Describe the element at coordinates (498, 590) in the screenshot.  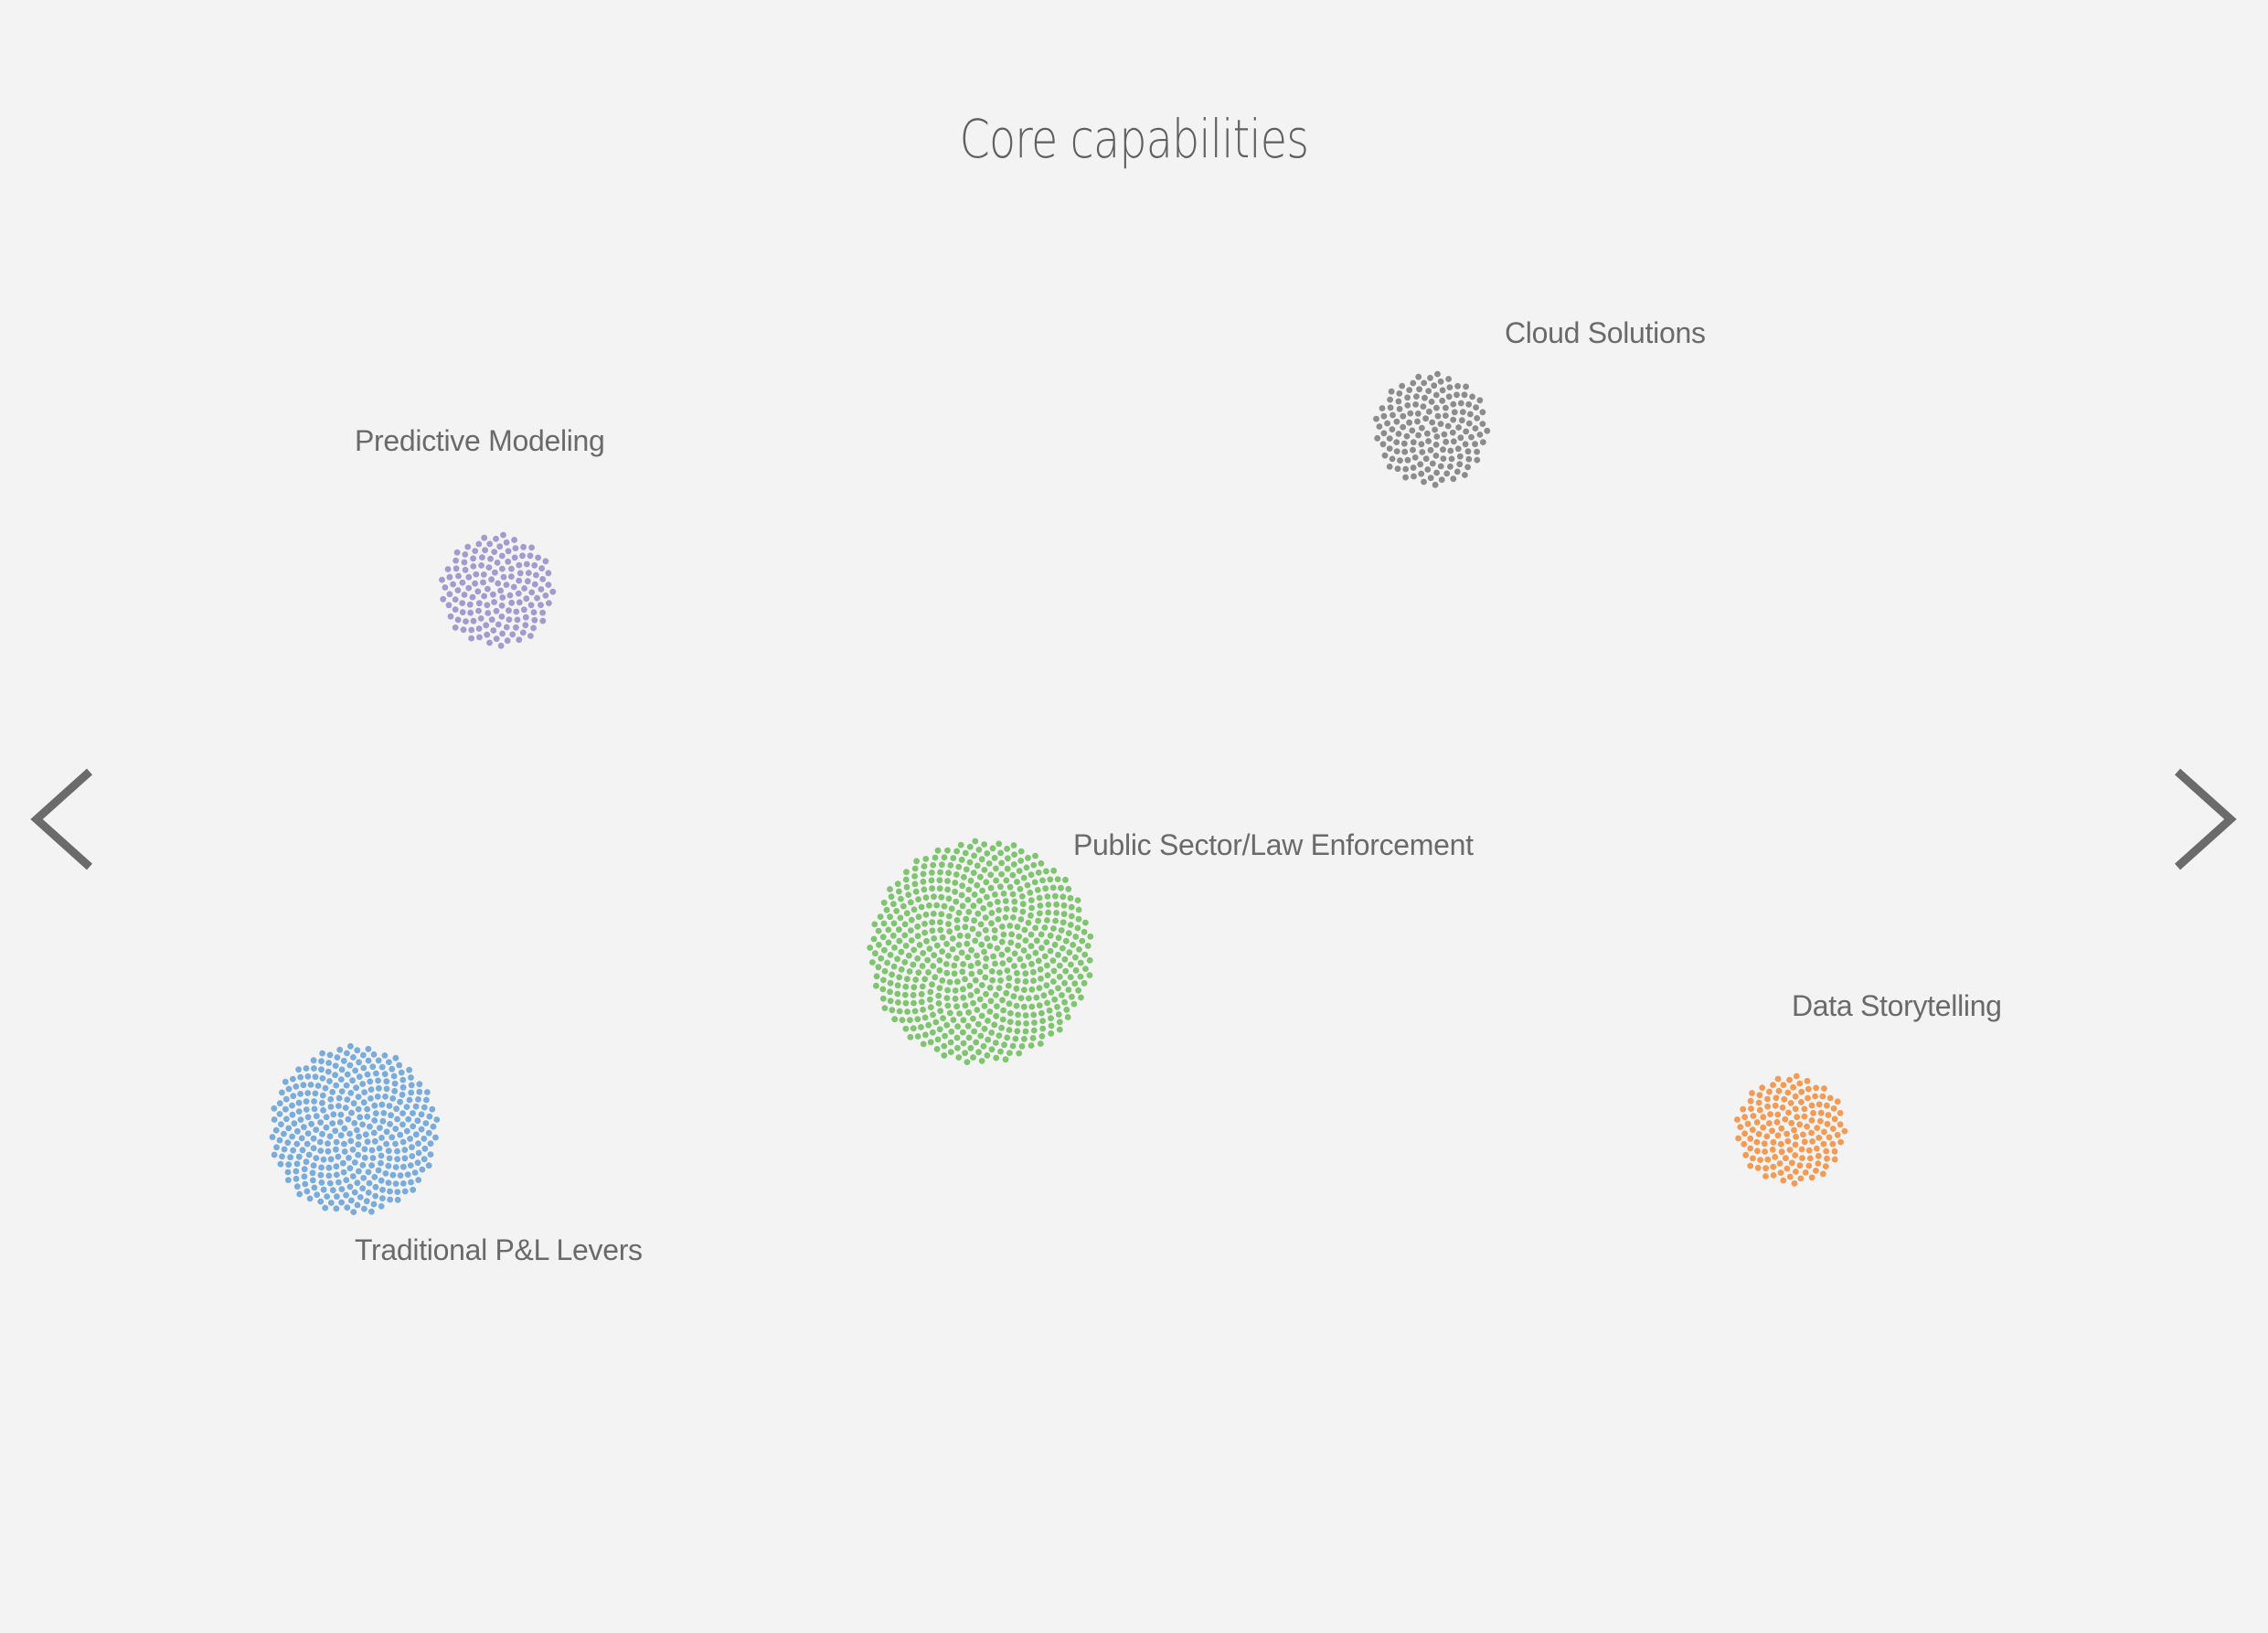
I see `cluster-predictive-modeling` at that location.